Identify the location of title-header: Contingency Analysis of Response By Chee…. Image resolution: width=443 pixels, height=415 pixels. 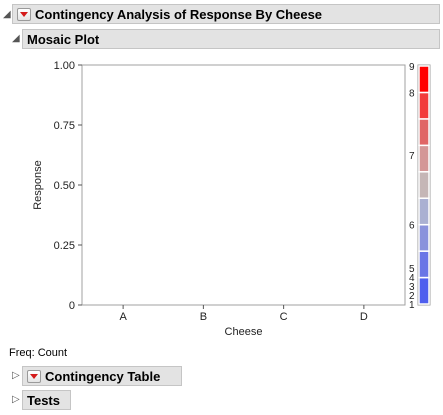
(226, 14).